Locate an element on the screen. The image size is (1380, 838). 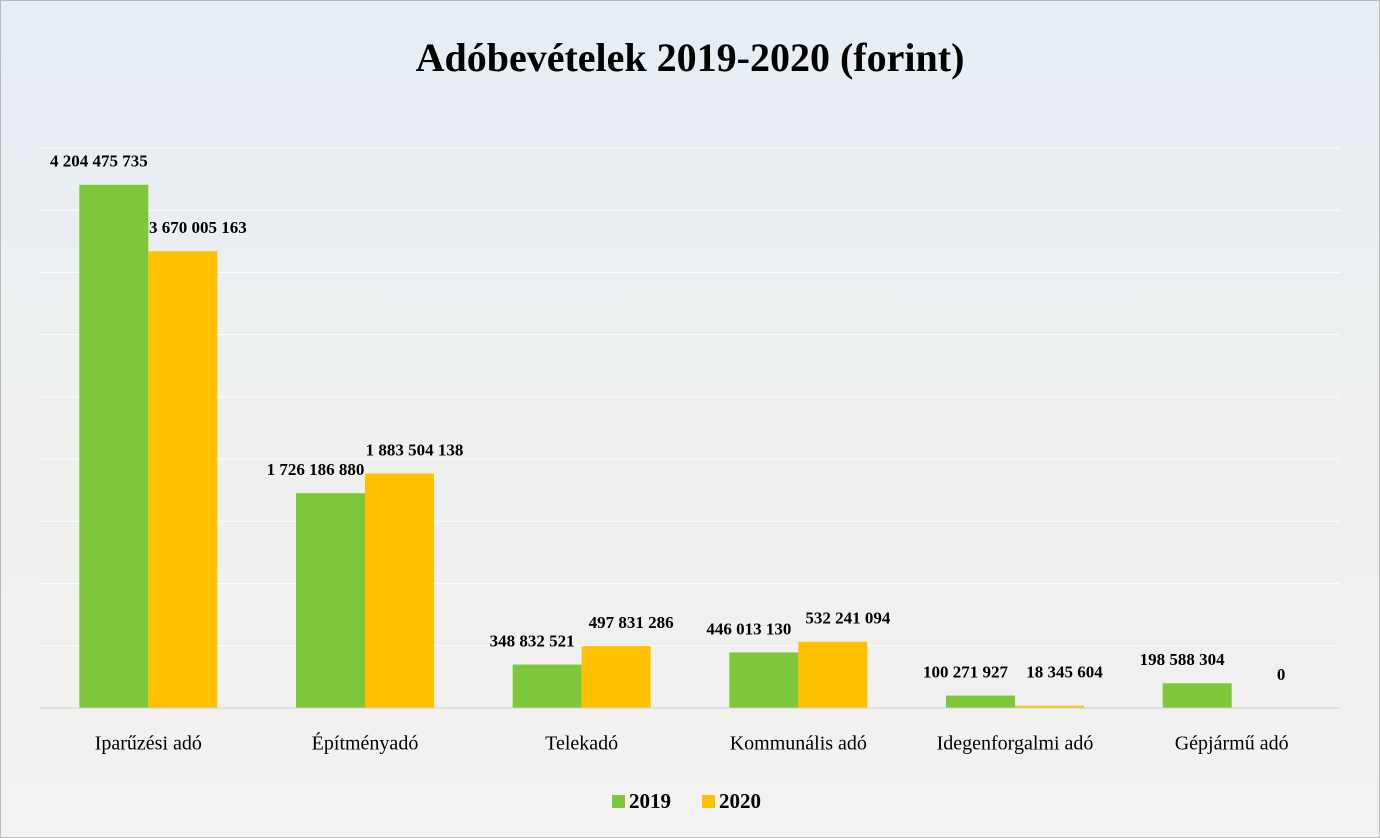
value-label: 0 is located at coordinates (1281, 674).